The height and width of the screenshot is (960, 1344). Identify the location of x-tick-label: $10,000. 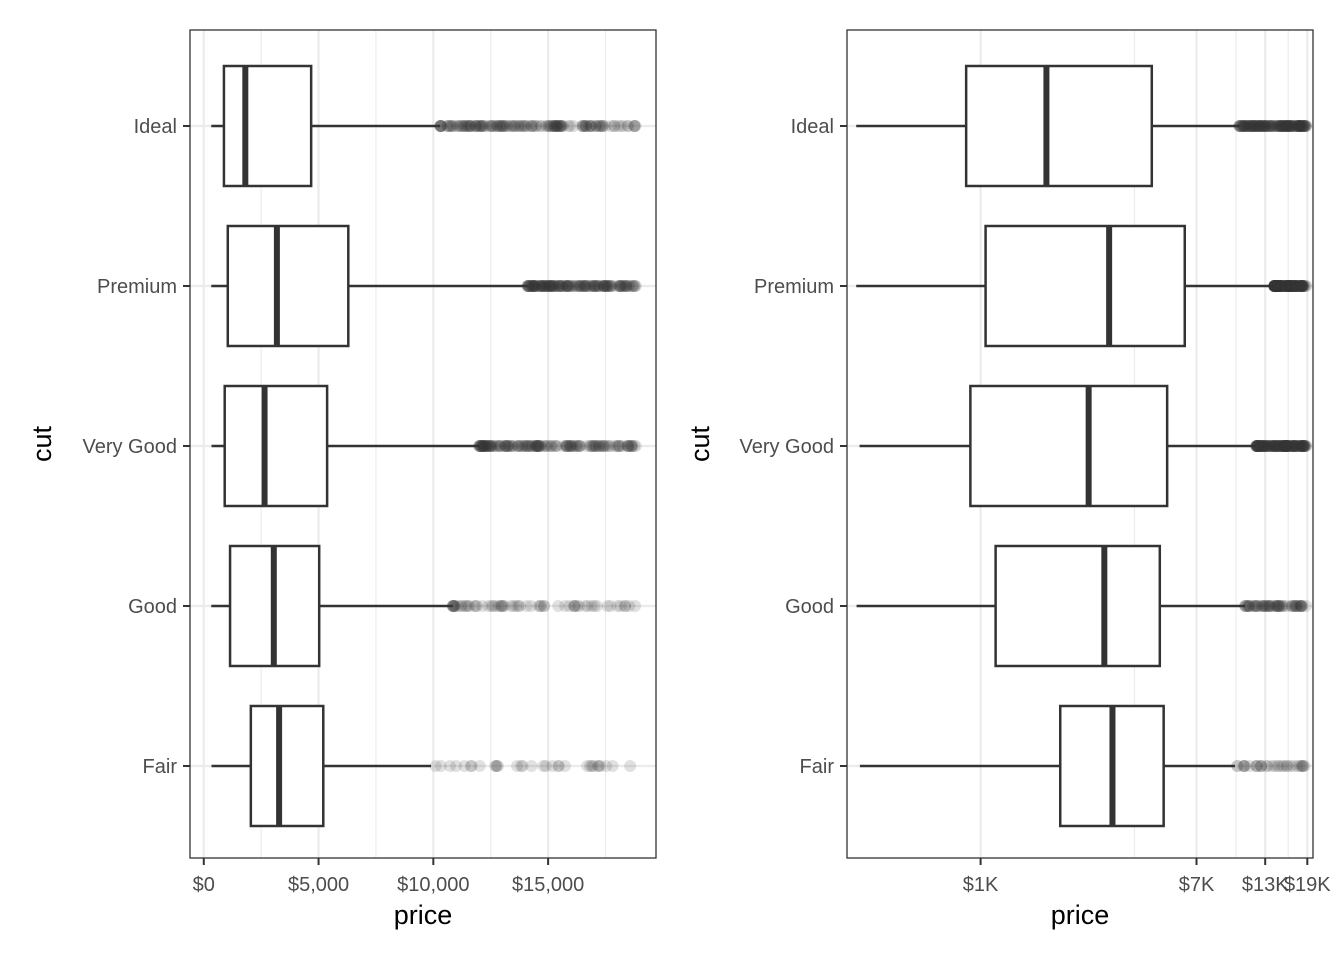
(433, 885).